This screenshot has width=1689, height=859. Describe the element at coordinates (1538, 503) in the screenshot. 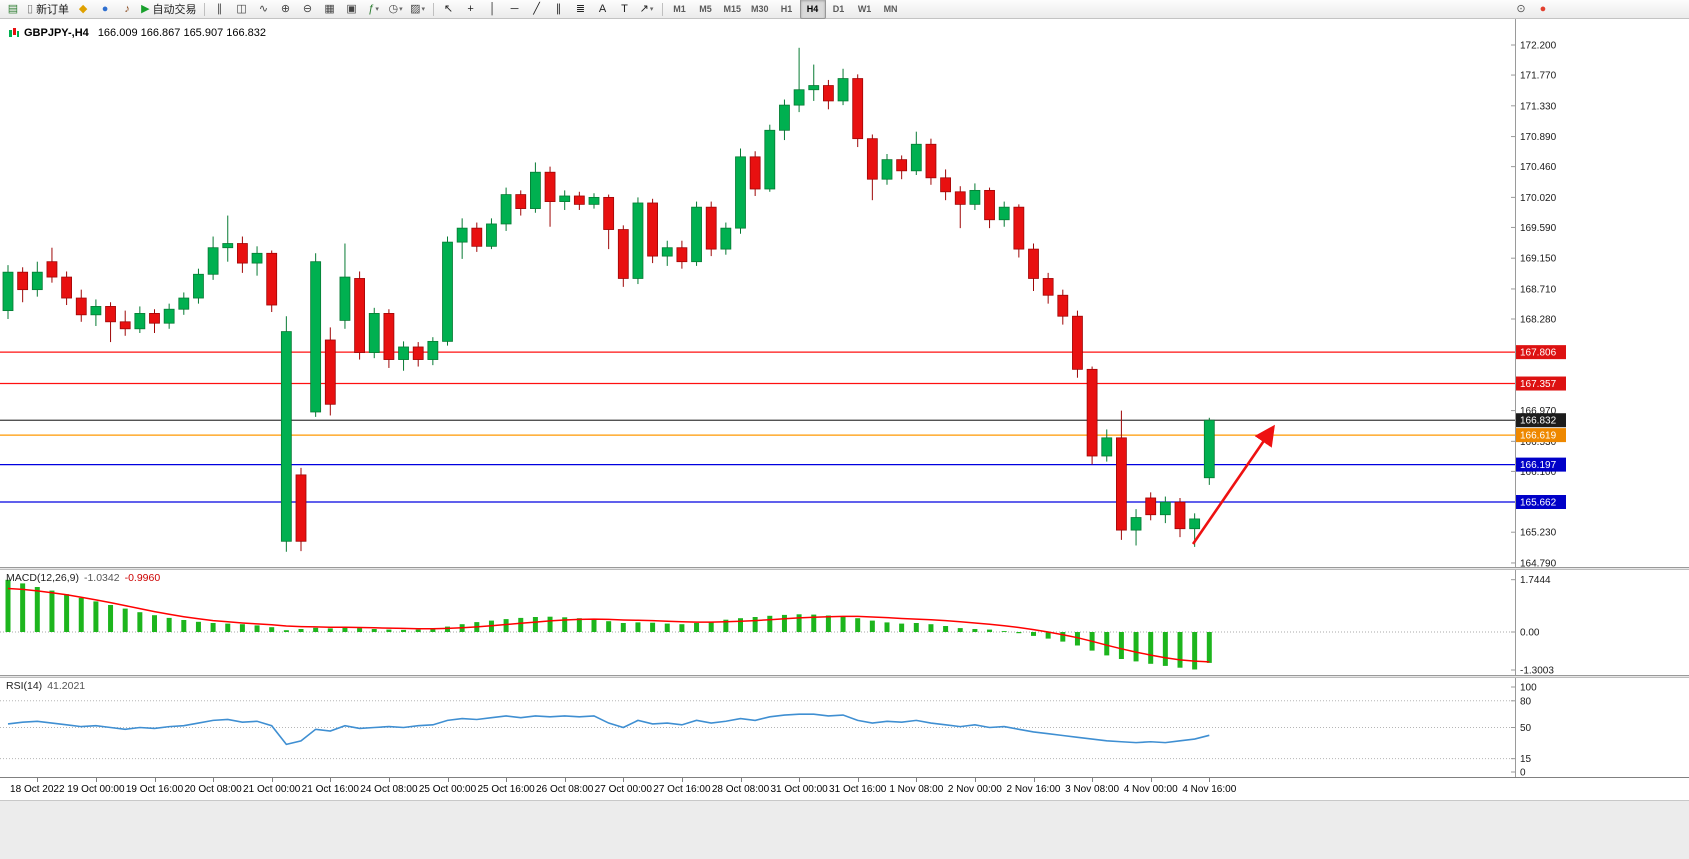

I see `svg-text: 165.662` at that location.